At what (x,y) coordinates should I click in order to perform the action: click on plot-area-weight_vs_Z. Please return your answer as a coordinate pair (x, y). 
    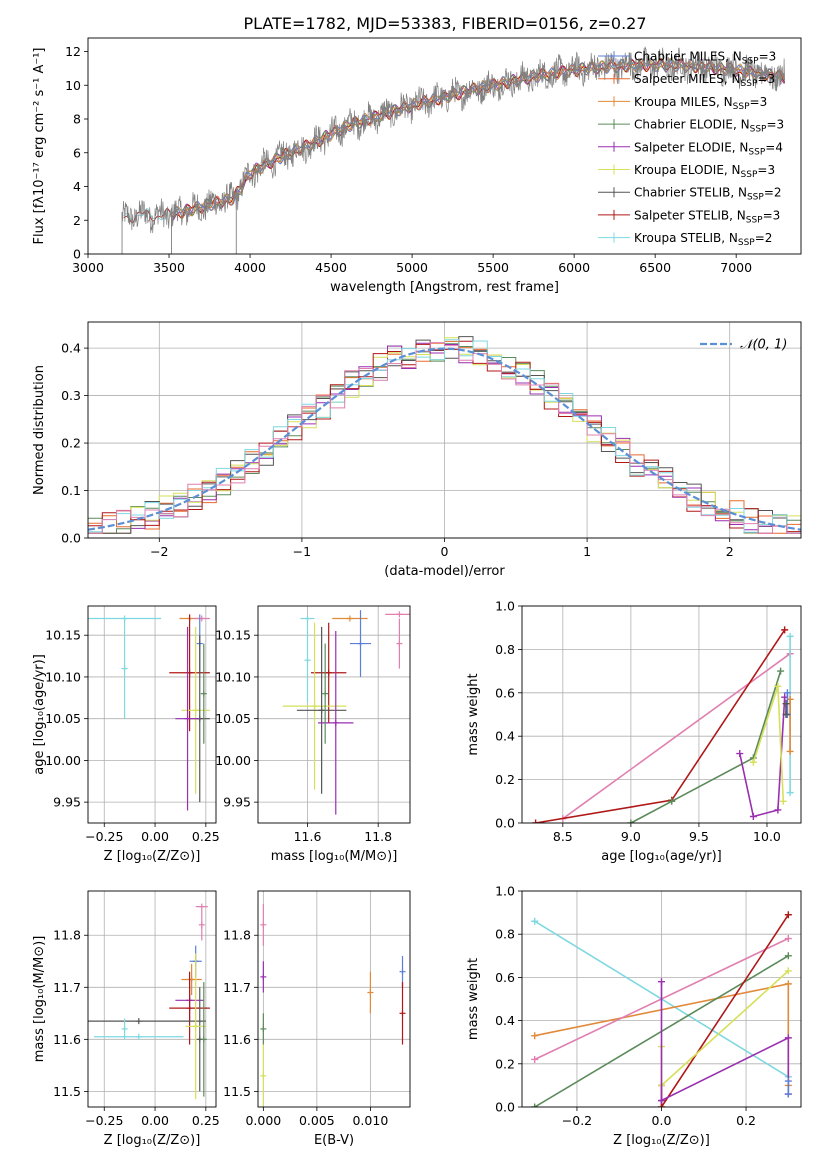
    Looking at the image, I should click on (661, 1009).